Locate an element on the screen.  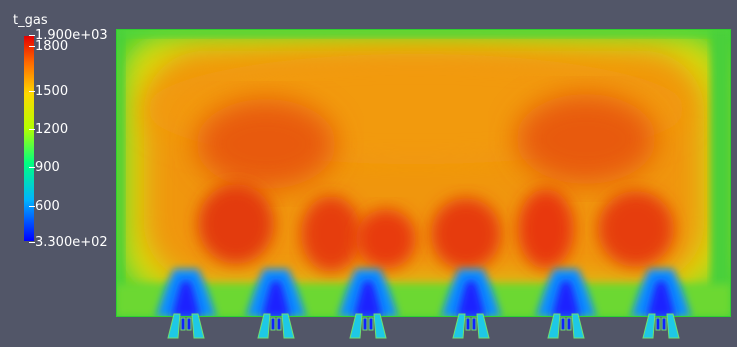
colorbar-tick-label: 1500 is located at coordinates (48, 91).